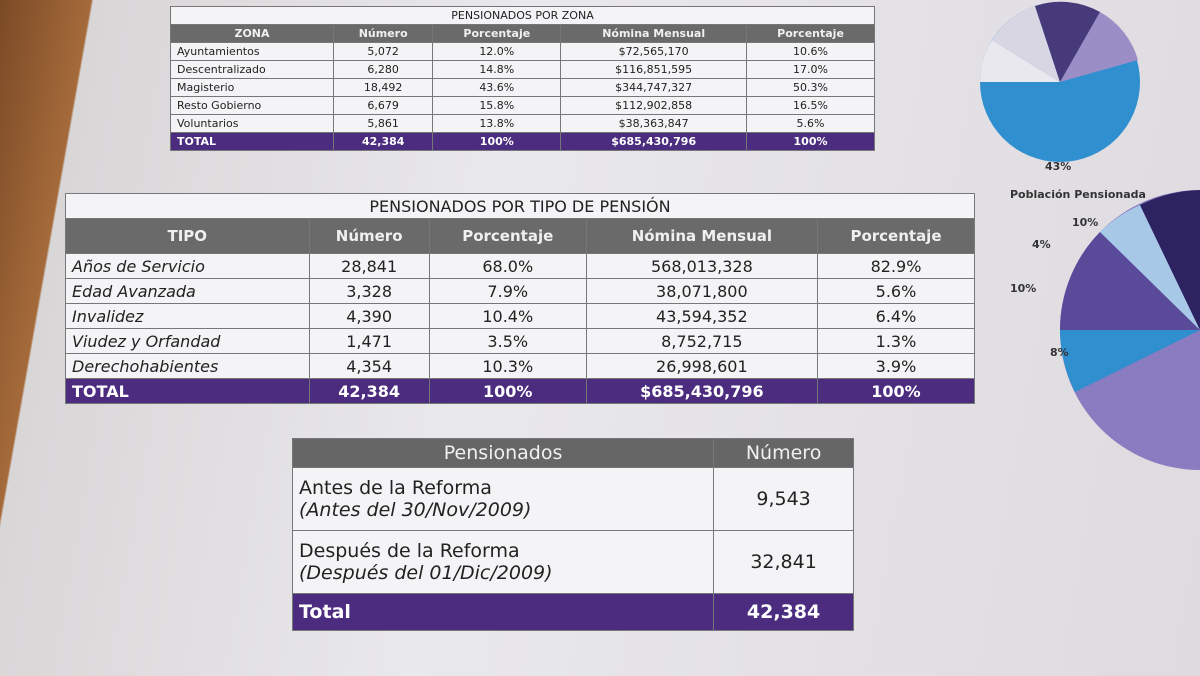 This screenshot has width=1200, height=676. What do you see at coordinates (810, 51) in the screenshot?
I see `cell: 10.6%` at bounding box center [810, 51].